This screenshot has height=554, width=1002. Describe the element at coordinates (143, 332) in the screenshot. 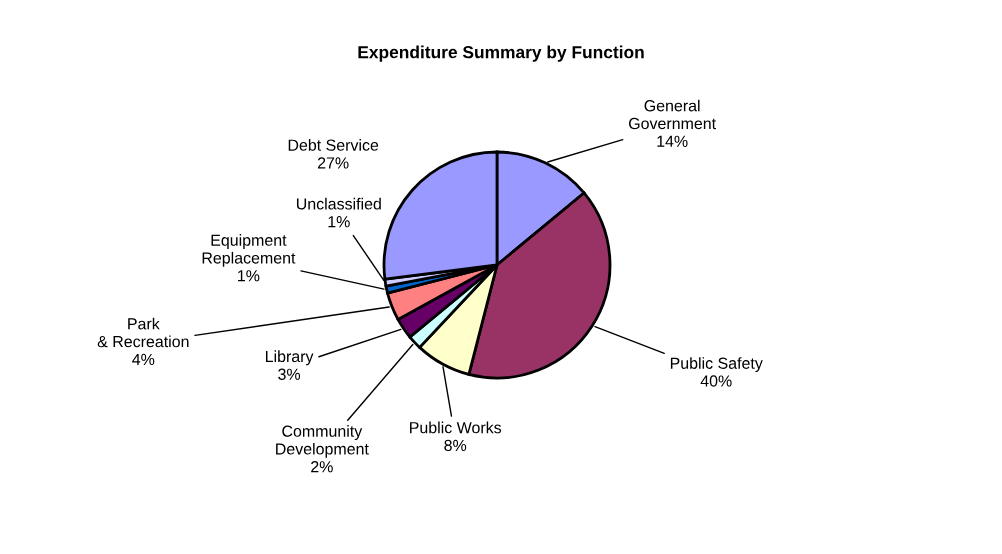

I see `slice-label: Park & Recreation` at that location.